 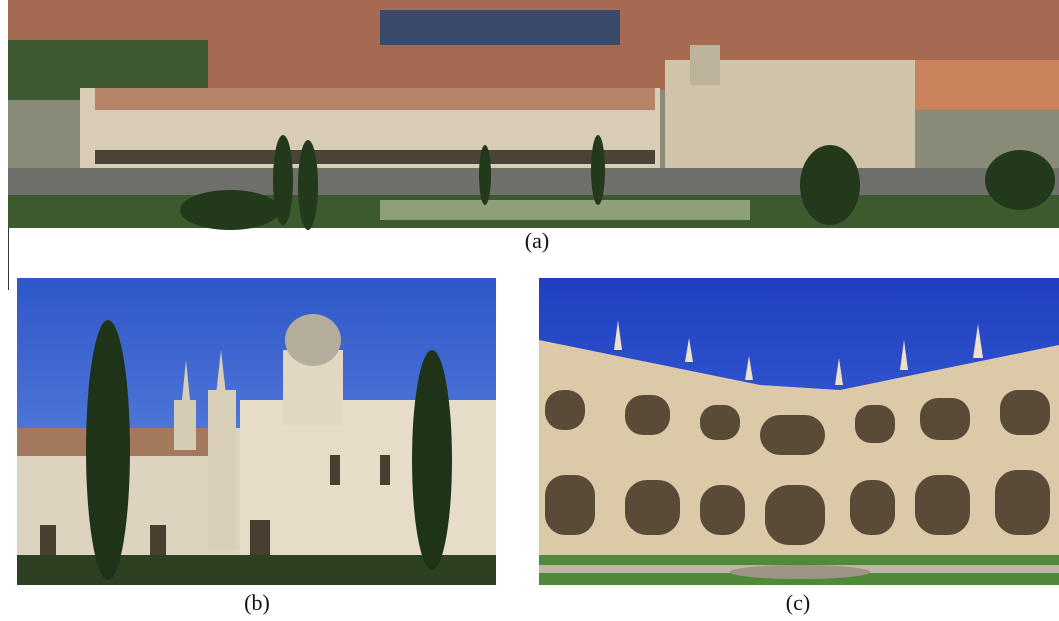 What do you see at coordinates (537, 240) in the screenshot?
I see `caption: (a)` at bounding box center [537, 240].